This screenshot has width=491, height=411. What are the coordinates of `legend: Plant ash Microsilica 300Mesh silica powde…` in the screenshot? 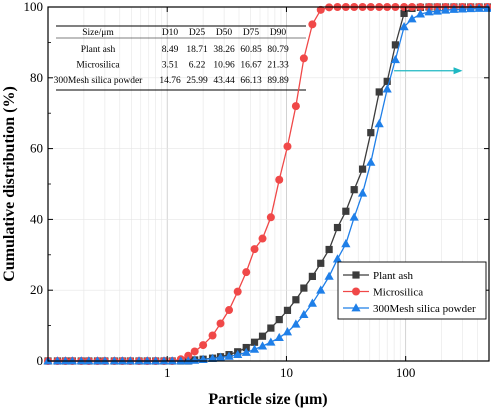 It's located at (412, 290).